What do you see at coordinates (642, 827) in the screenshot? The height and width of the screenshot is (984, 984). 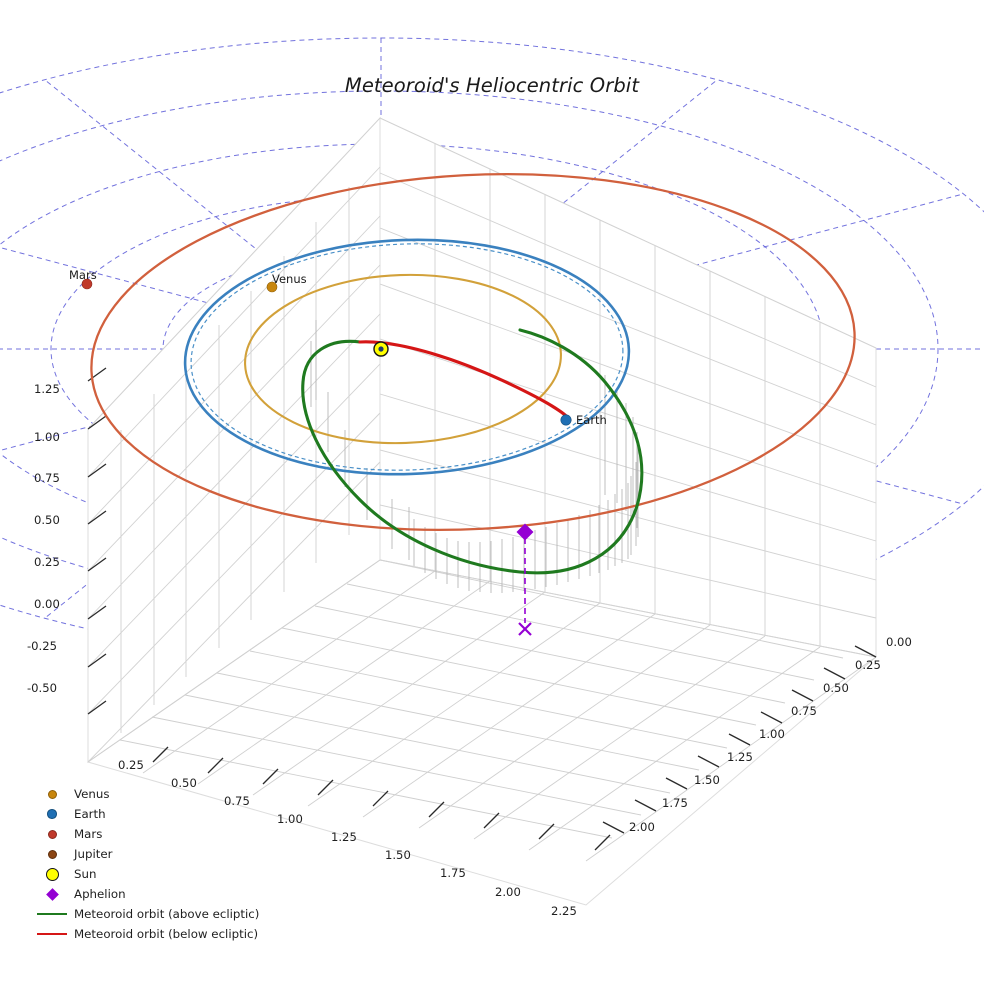 I see `y-tick-8: 2.00` at bounding box center [642, 827].